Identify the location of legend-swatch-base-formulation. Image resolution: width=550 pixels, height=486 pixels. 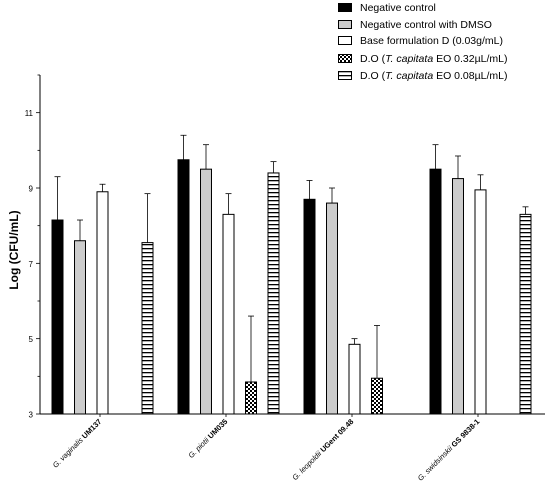
(345, 40).